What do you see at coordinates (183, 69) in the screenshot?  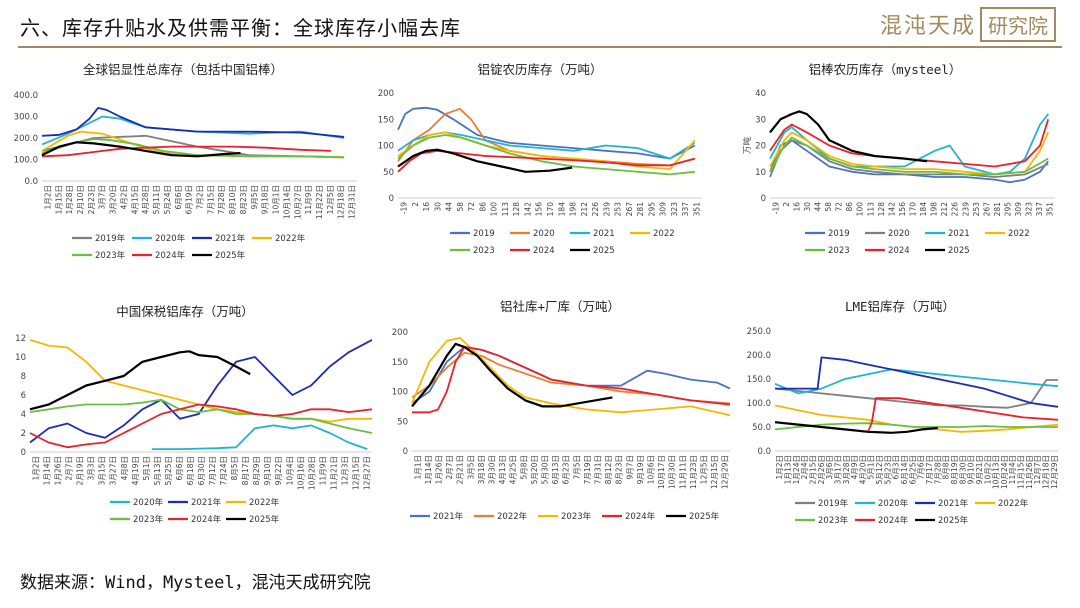 I see `chart-title: 全球铝显性总库存（包括中国铝棒）` at bounding box center [183, 69].